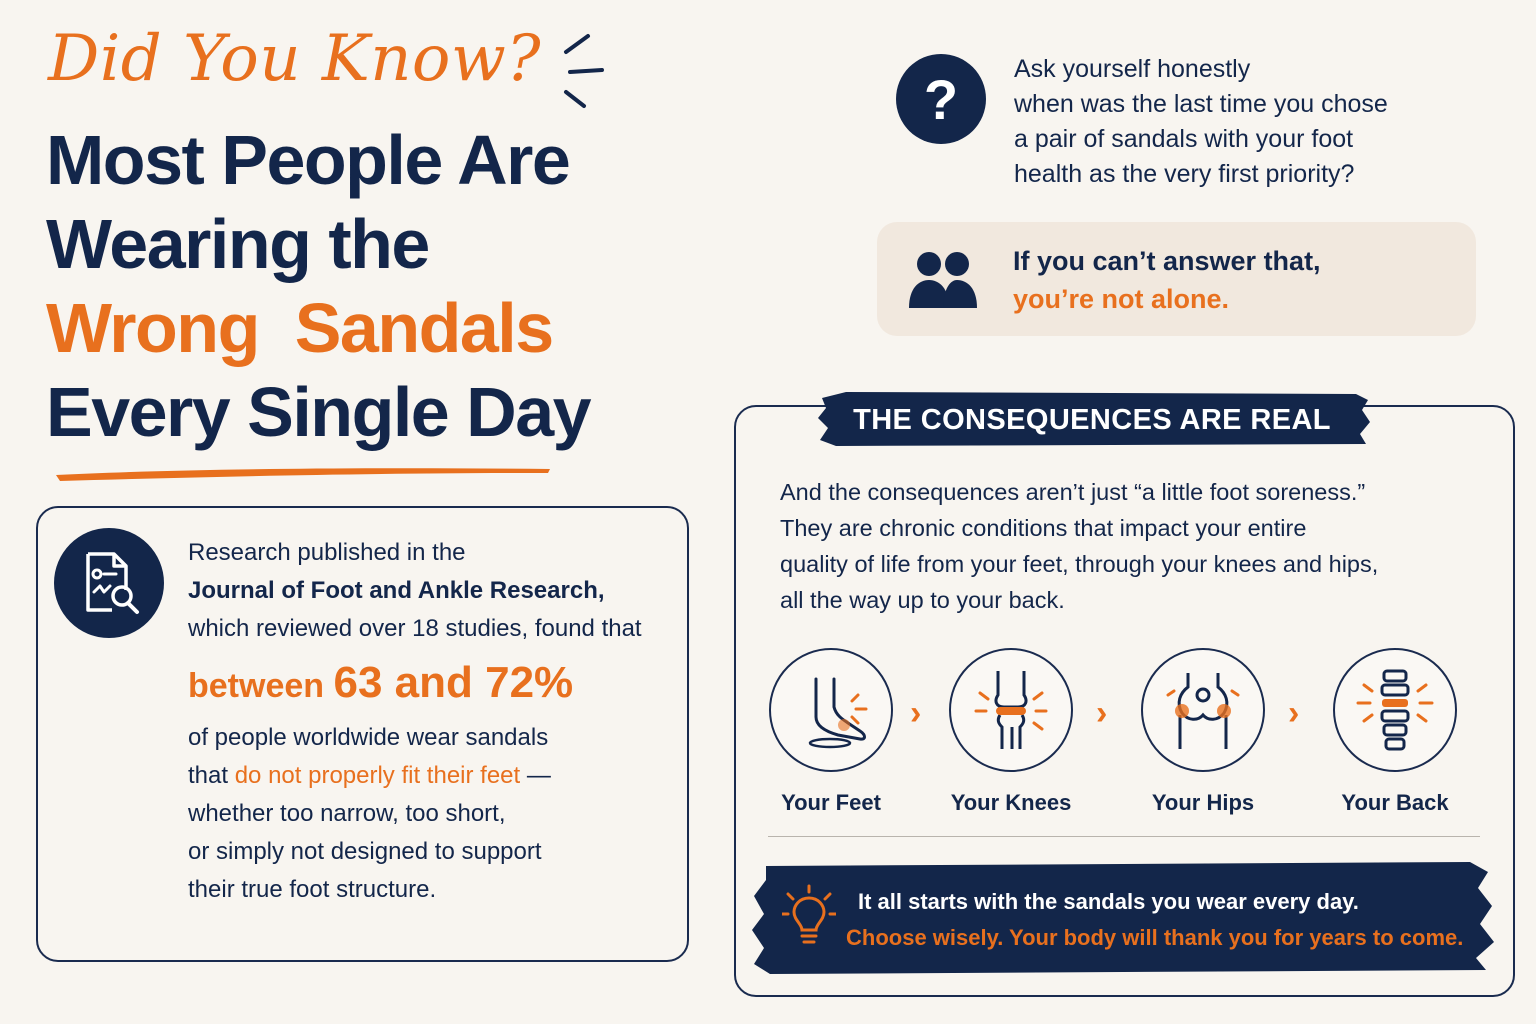 The width and height of the screenshot is (1536, 1024). I want to click on step-back-label: Your Back, so click(1395, 802).